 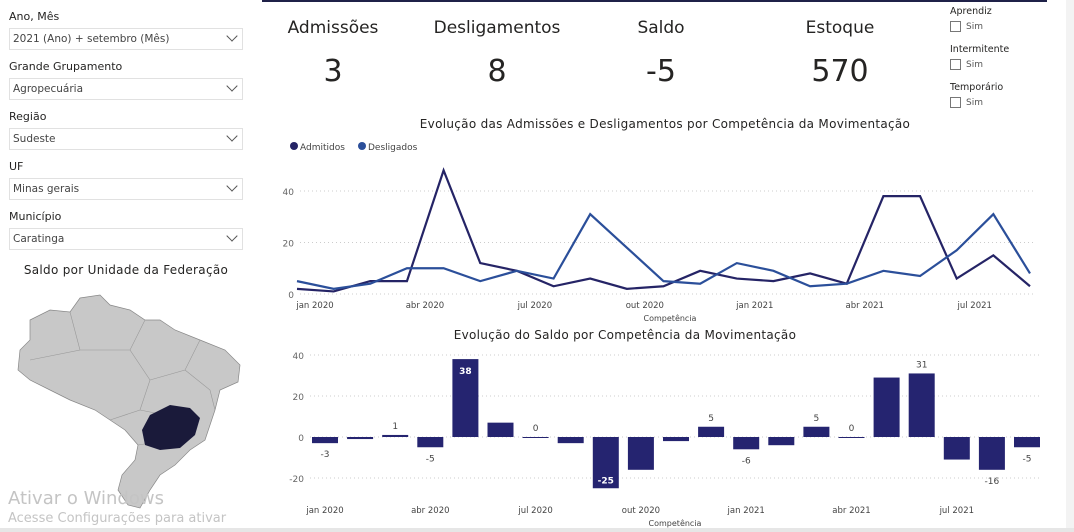 I want to click on slicer: Região Sudeste, so click(x=126, y=130).